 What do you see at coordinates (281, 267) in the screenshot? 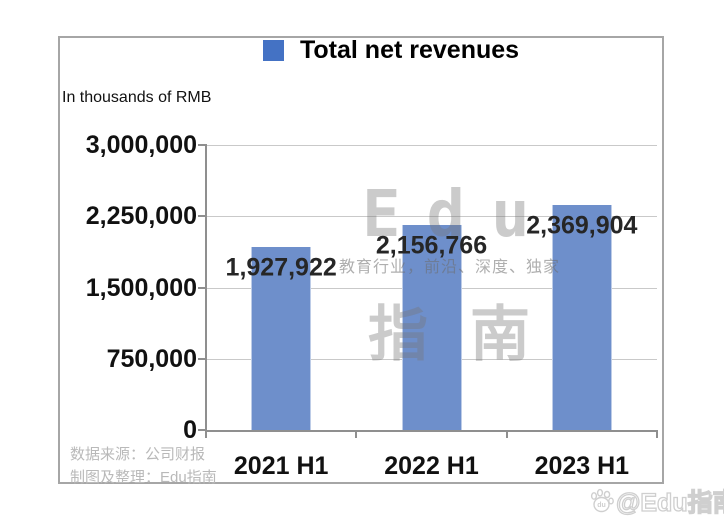
I see `bar-value-label: 1,927,922` at bounding box center [281, 267].